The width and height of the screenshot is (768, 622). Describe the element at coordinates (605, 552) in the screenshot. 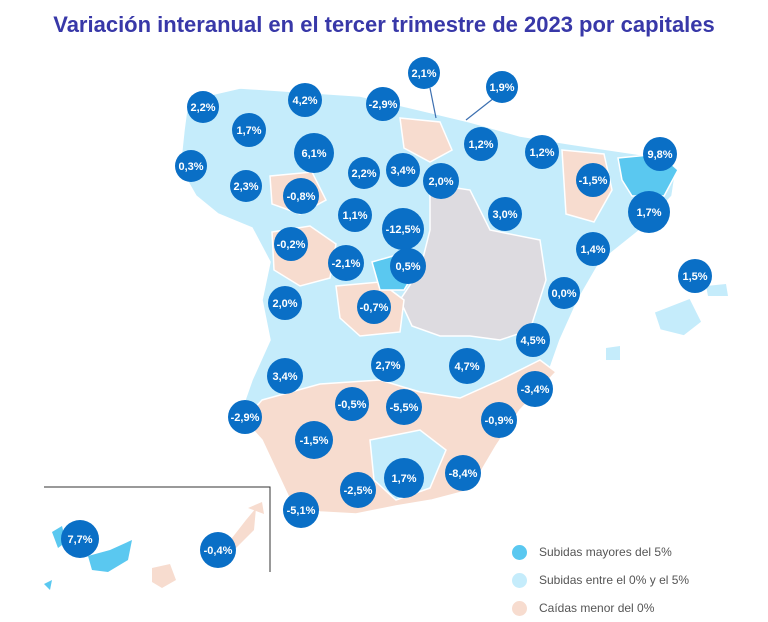

I see `legend-label-high: Subidas mayores del 5%` at that location.